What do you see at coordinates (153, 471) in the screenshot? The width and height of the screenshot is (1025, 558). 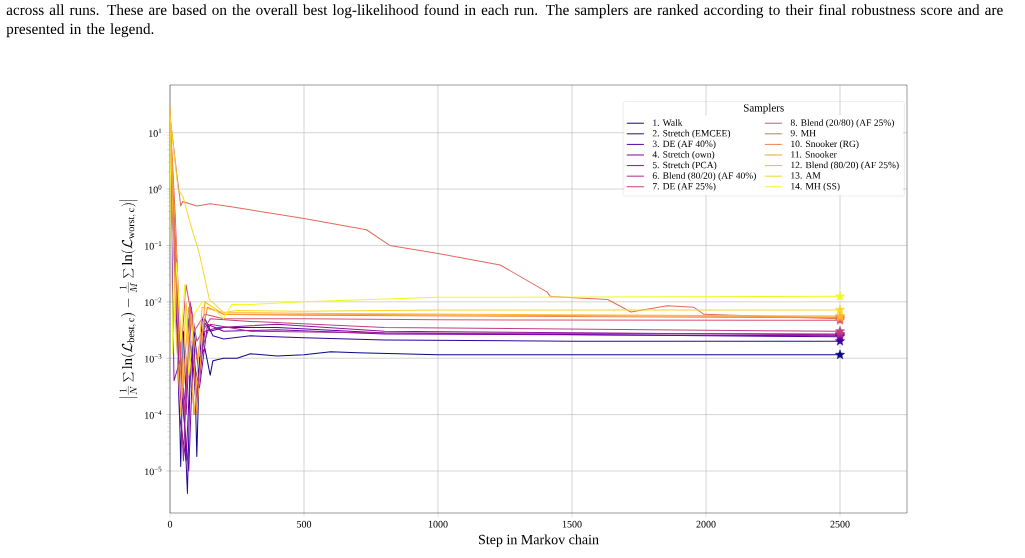 I see `y-tick-label: 10$^{−5}$` at bounding box center [153, 471].